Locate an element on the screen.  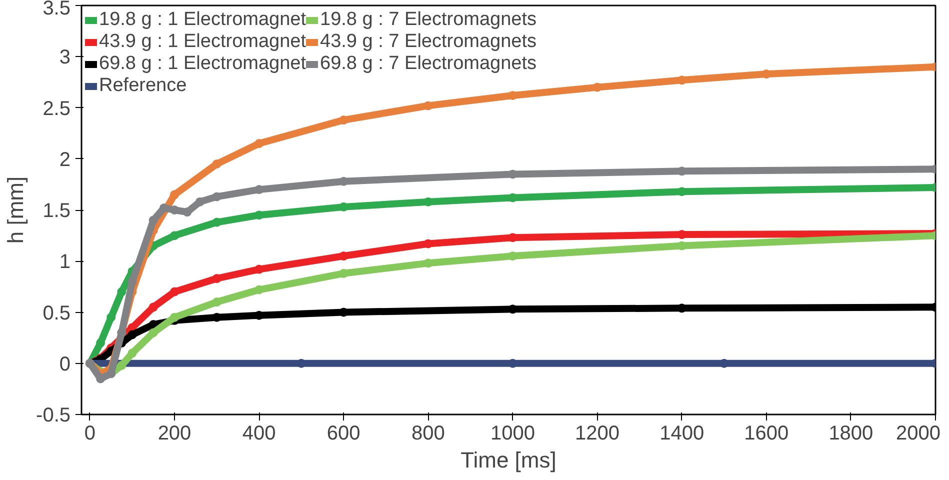
x-tick-label: 600 is located at coordinates (343, 433).